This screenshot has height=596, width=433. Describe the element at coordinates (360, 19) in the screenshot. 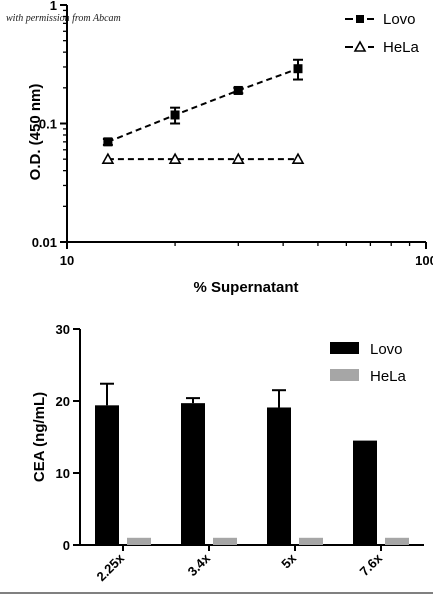

I see `legend-square-marker` at that location.